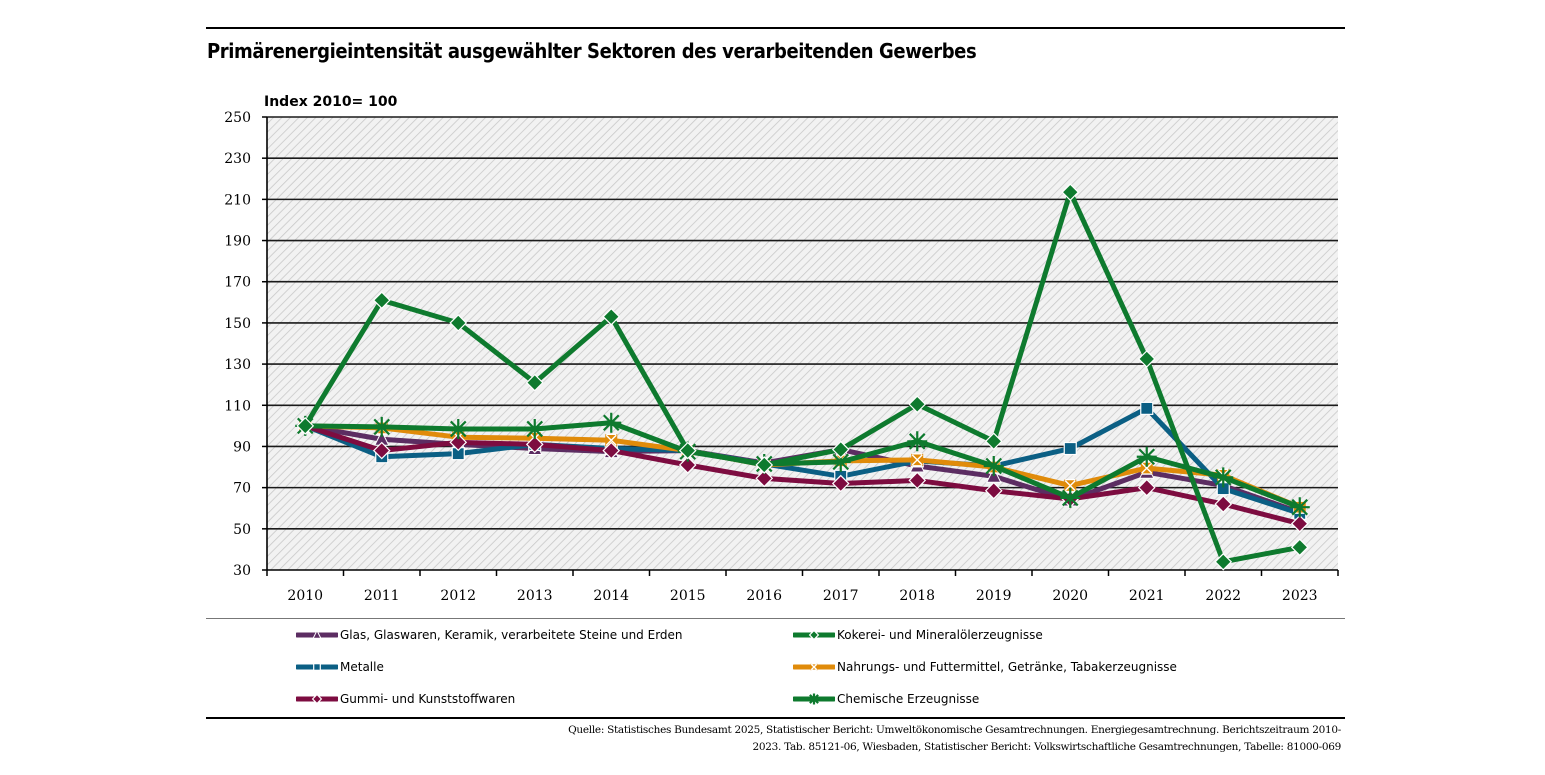 This screenshot has width=1545, height=775. I want to click on x-tick-label: 2017, so click(841, 596).